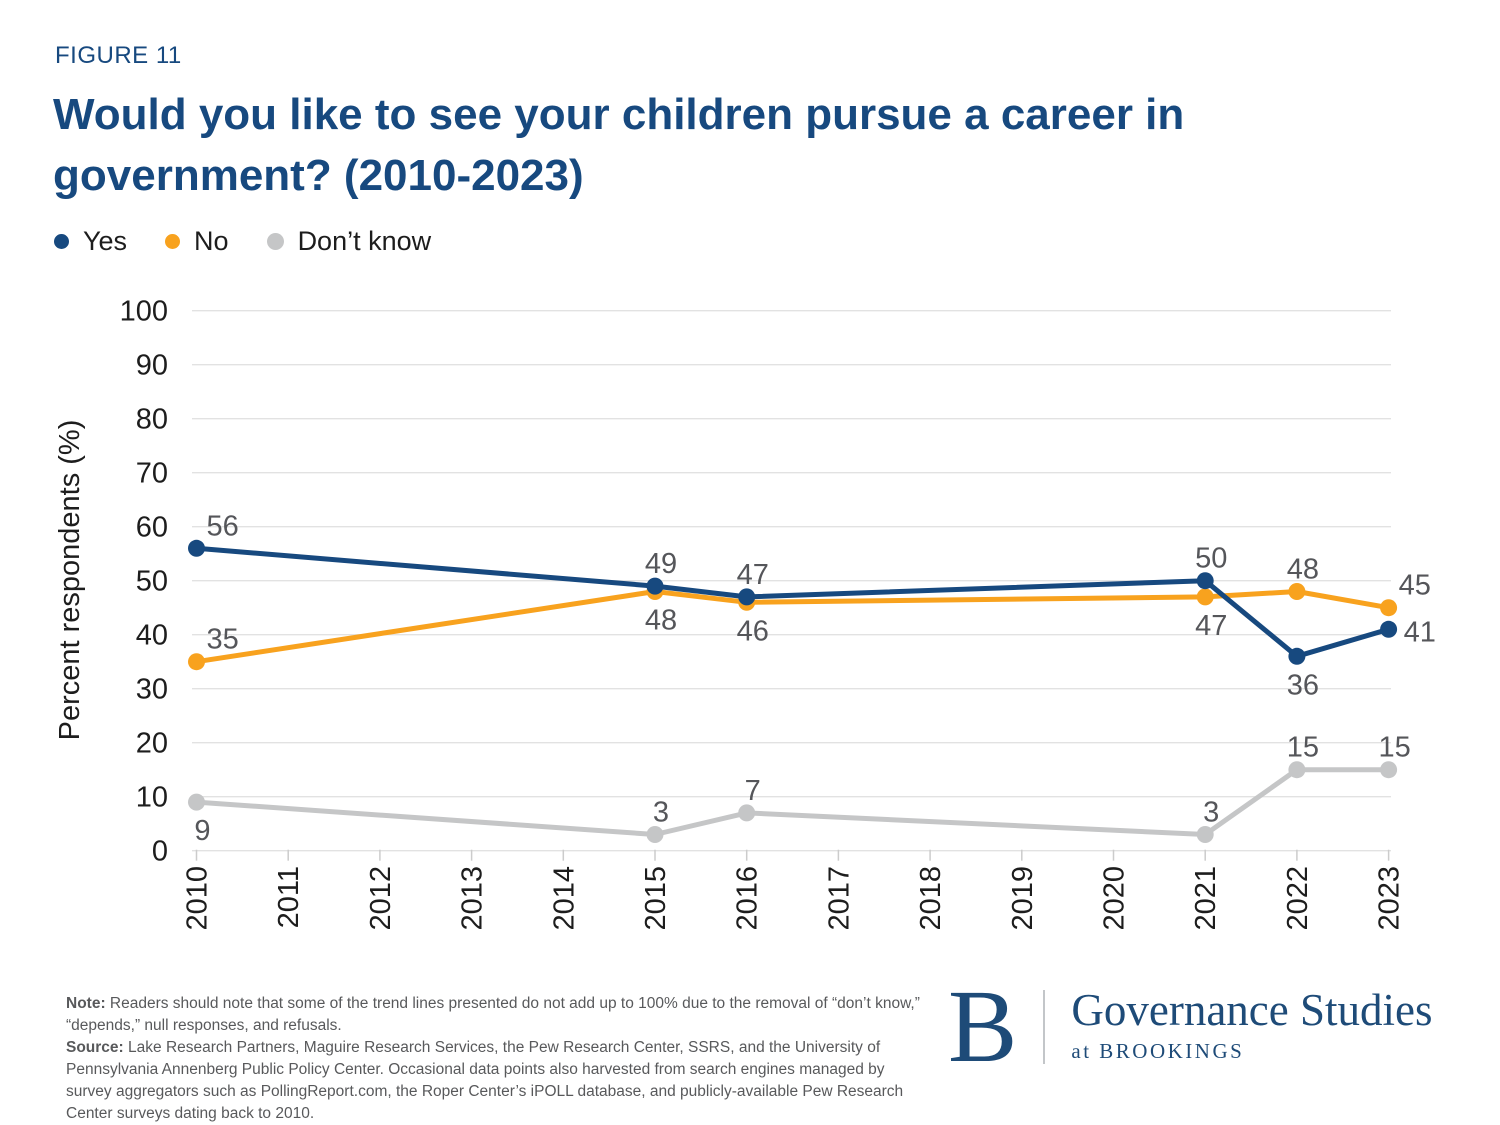 Image resolution: width=1500 pixels, height=1125 pixels. I want to click on svg-text: 70, so click(152, 474).